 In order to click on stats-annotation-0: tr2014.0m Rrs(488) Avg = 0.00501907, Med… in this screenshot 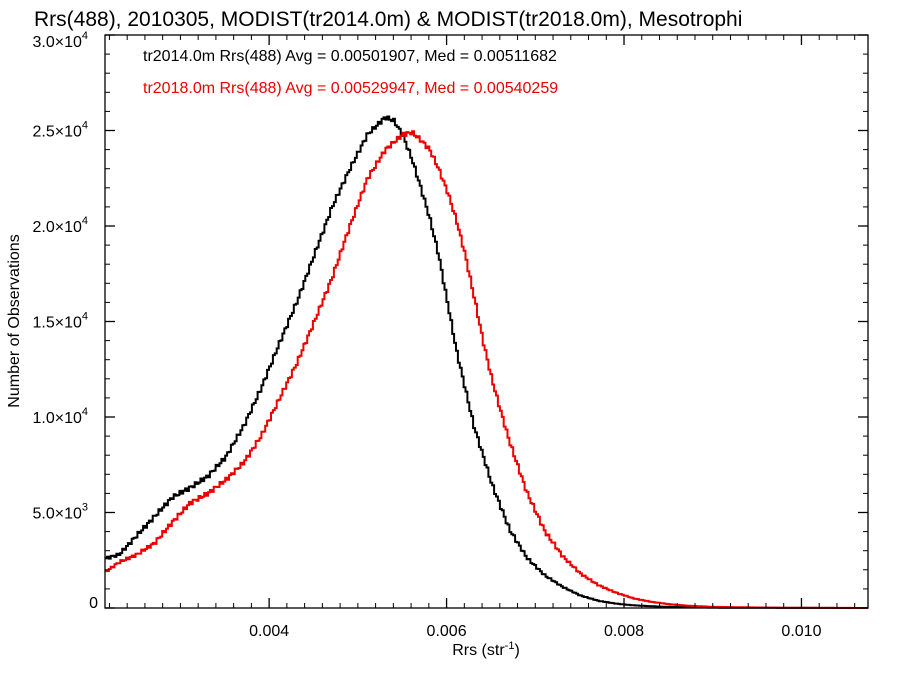, I will do `click(350, 56)`.